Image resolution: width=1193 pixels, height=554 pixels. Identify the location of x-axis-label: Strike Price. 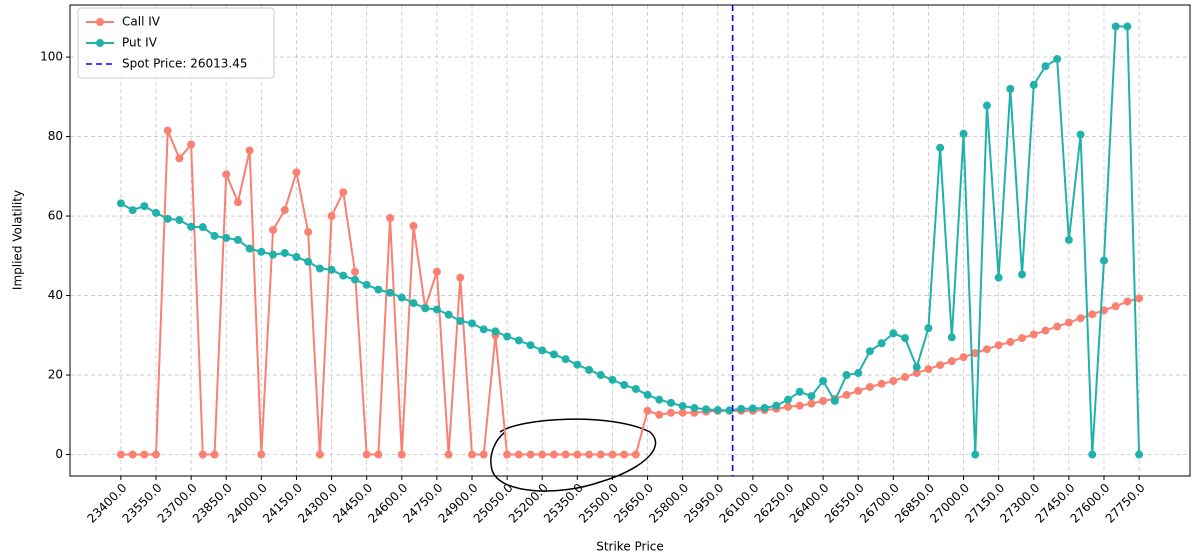
(630, 547).